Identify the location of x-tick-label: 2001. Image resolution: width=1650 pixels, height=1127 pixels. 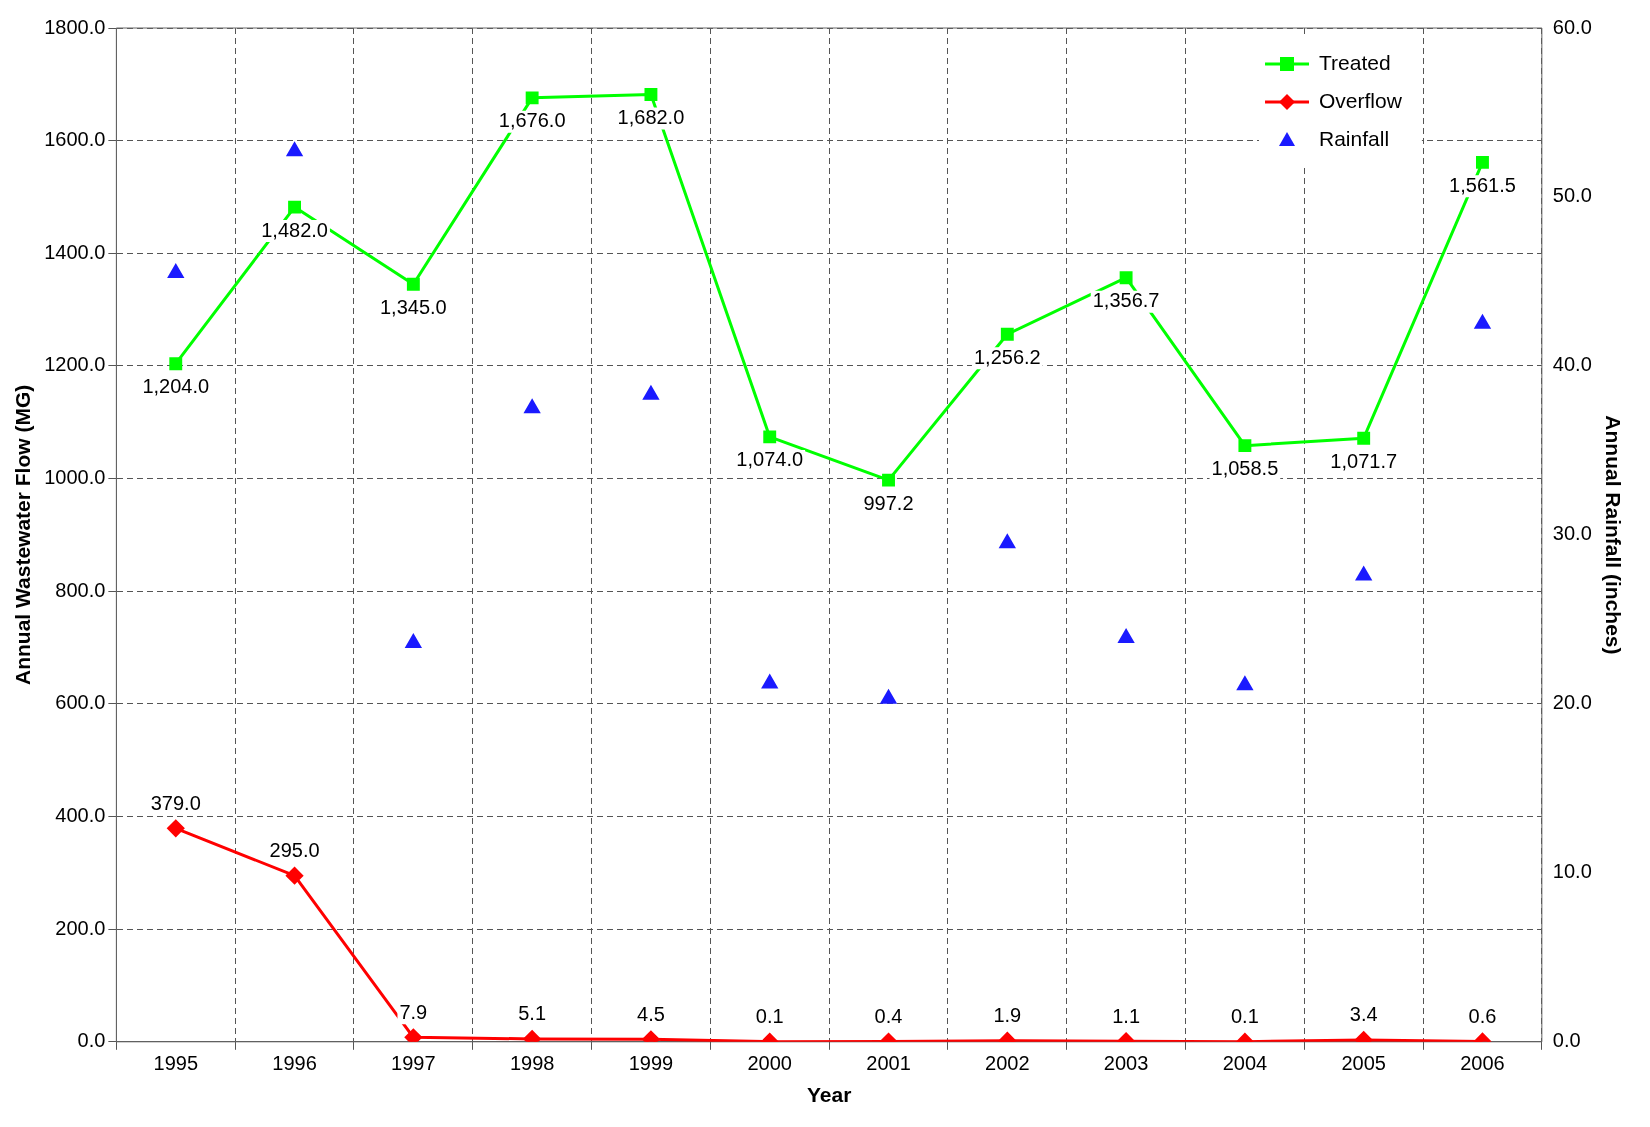
(888, 1063).